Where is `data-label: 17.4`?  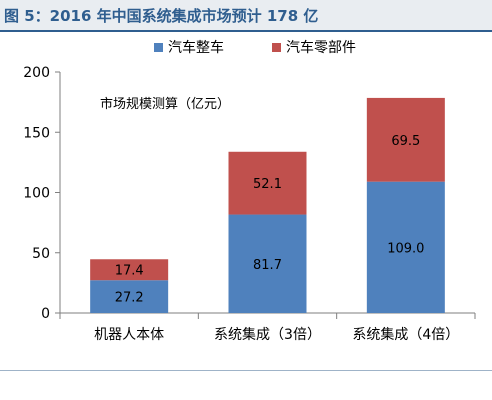
data-label: 17.4 is located at coordinates (129, 271).